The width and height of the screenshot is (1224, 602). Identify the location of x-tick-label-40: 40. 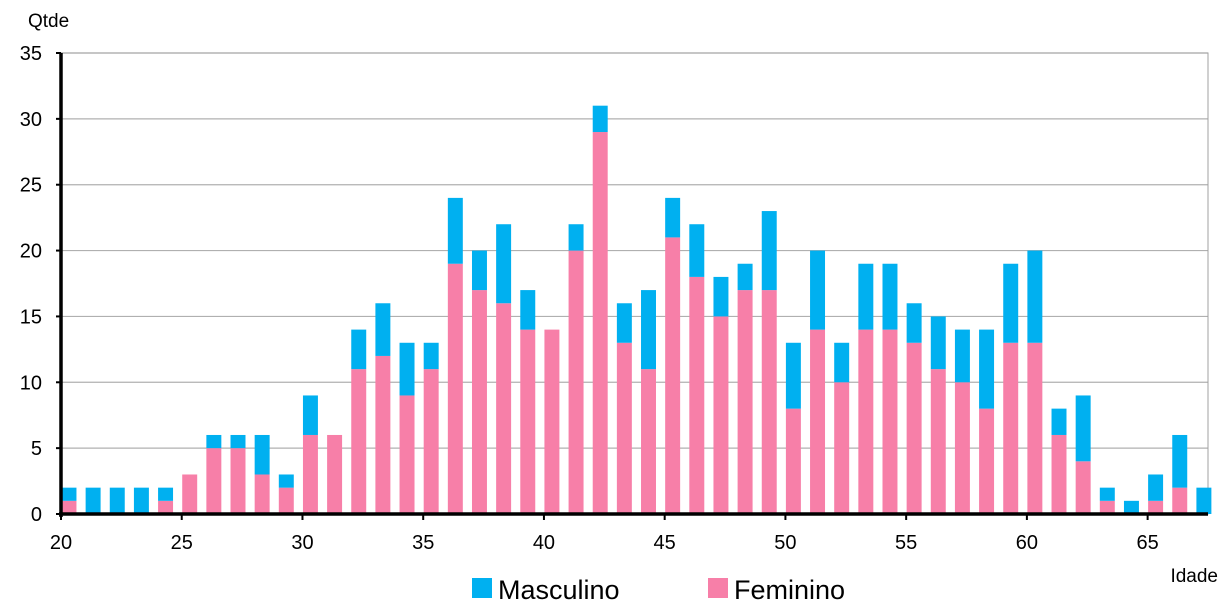
(544, 543).